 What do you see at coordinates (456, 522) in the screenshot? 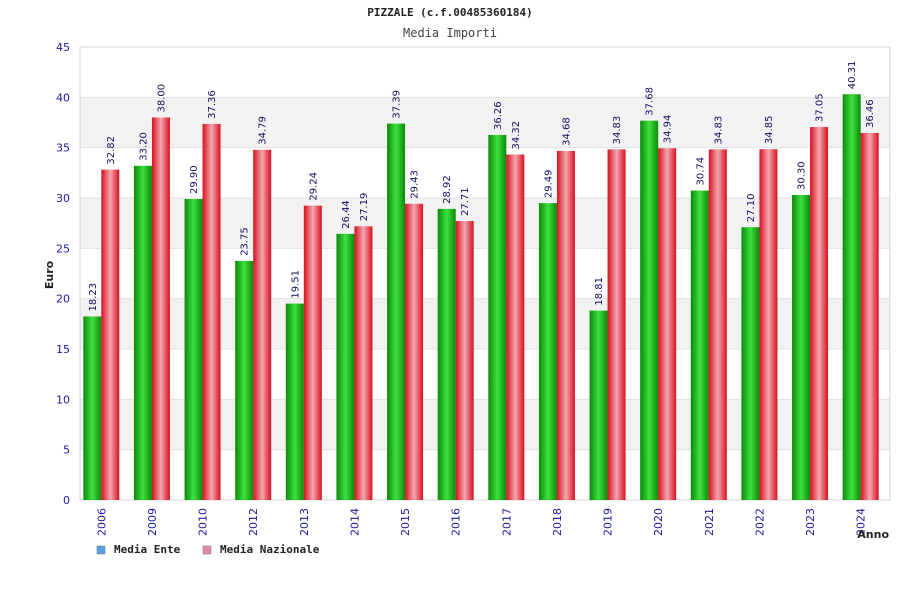
I see `x-tick-label: 2016` at bounding box center [456, 522].